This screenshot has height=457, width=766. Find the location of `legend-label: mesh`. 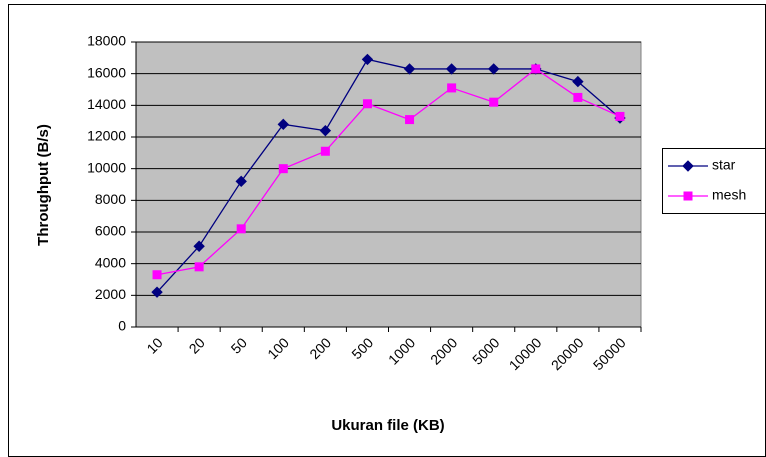

legend-label: mesh is located at coordinates (729, 195).